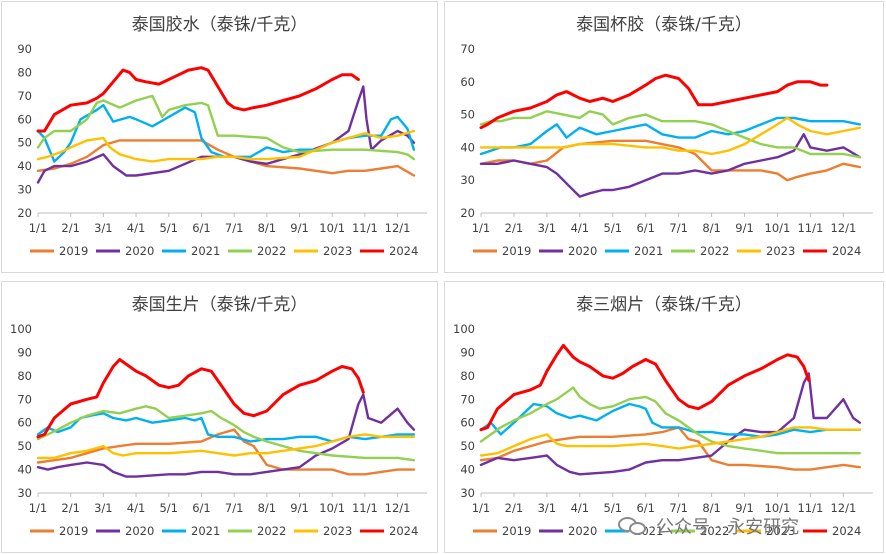 This screenshot has width=886, height=554. What do you see at coordinates (220, 305) in the screenshot?
I see `chart-title: 泰国生片（泰铢/千克）` at bounding box center [220, 305].